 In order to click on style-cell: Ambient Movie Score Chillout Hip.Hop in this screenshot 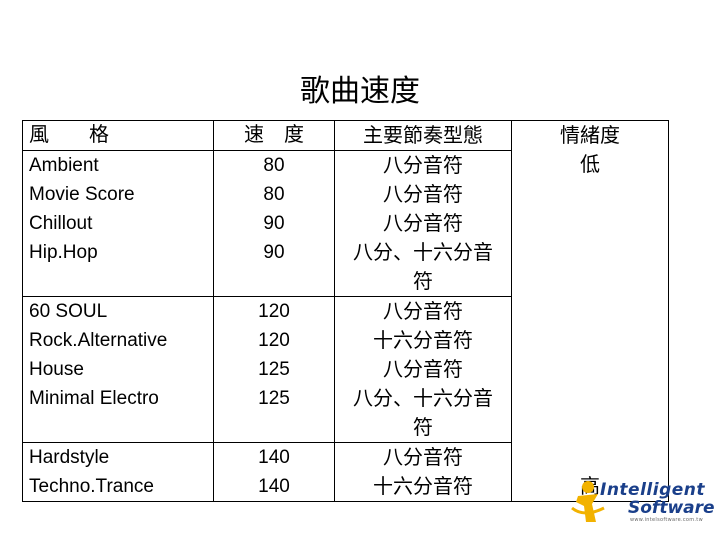, I will do `click(118, 223)`.